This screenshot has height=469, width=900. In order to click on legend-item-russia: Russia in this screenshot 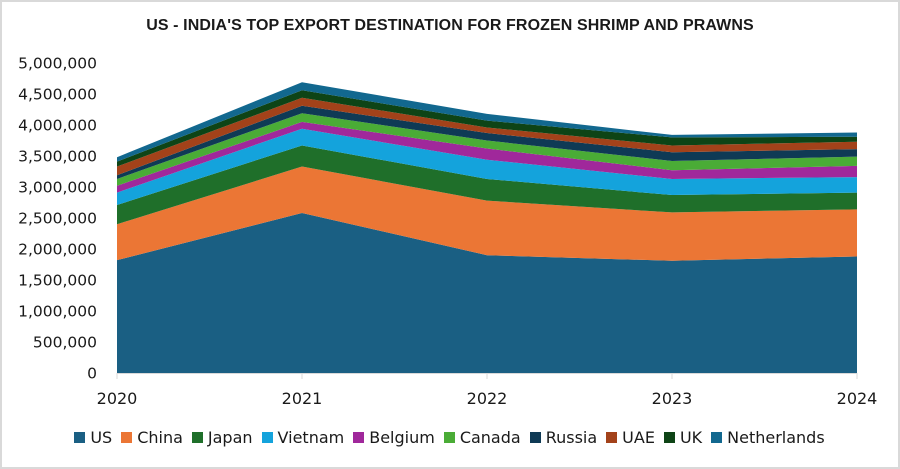, I will do `click(563, 437)`.